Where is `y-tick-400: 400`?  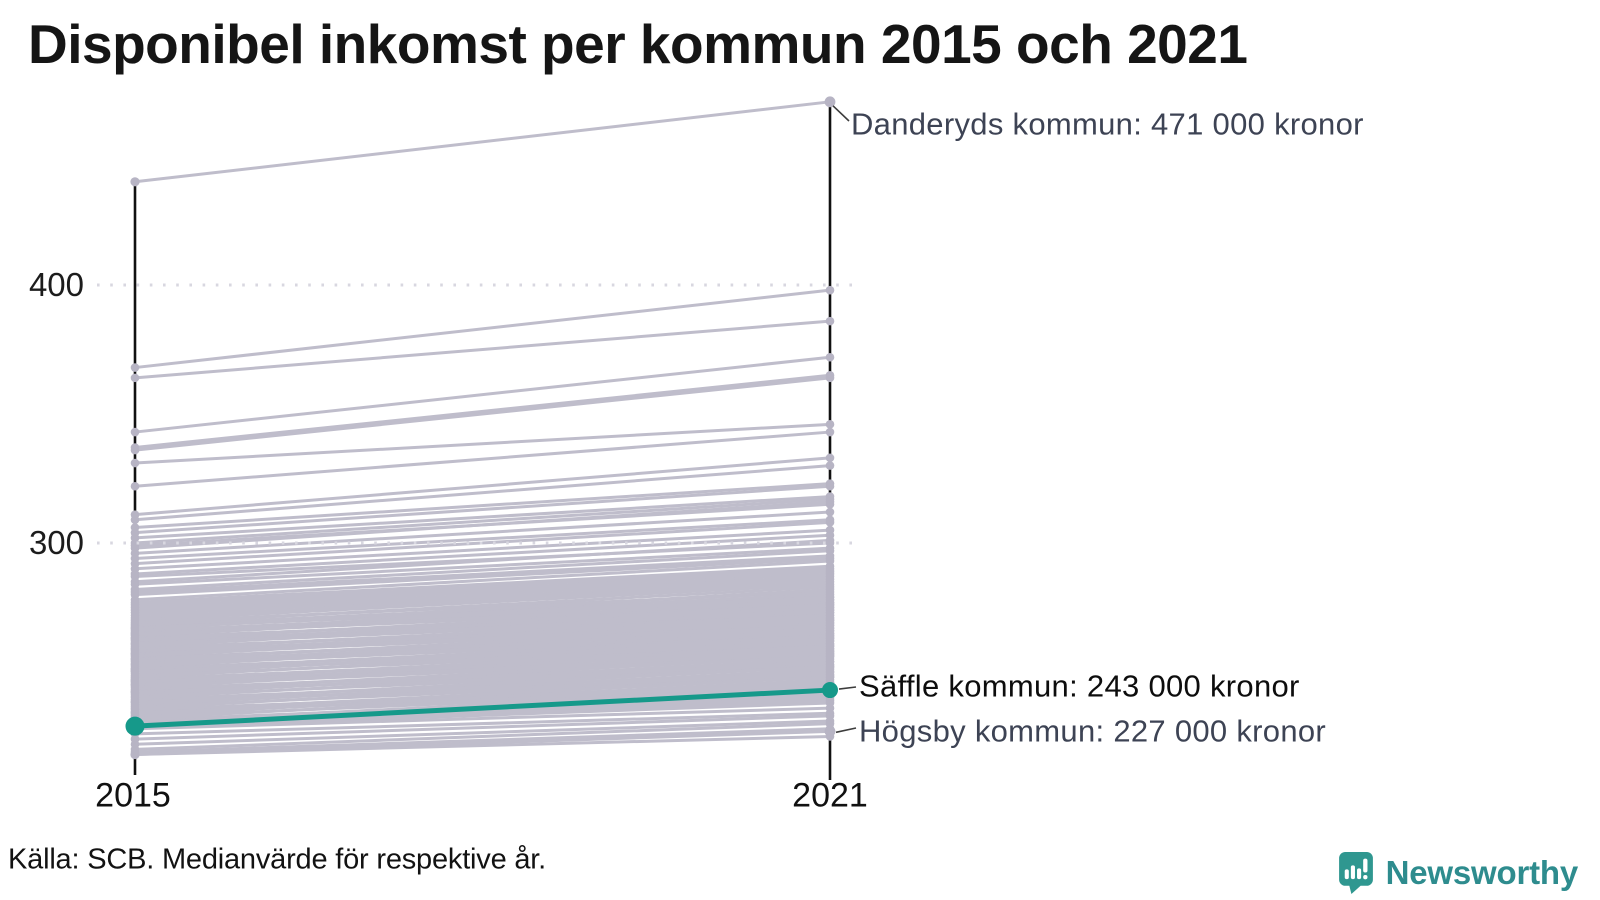
y-tick-400: 400 is located at coordinates (56, 284).